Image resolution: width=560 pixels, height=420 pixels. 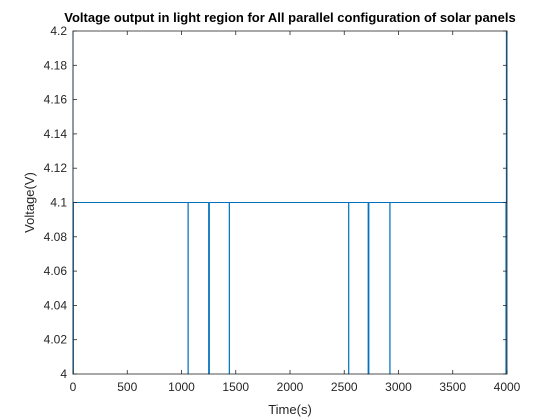 What do you see at coordinates (56, 134) in the screenshot?
I see `y-tick-label: 4.14` at bounding box center [56, 134].